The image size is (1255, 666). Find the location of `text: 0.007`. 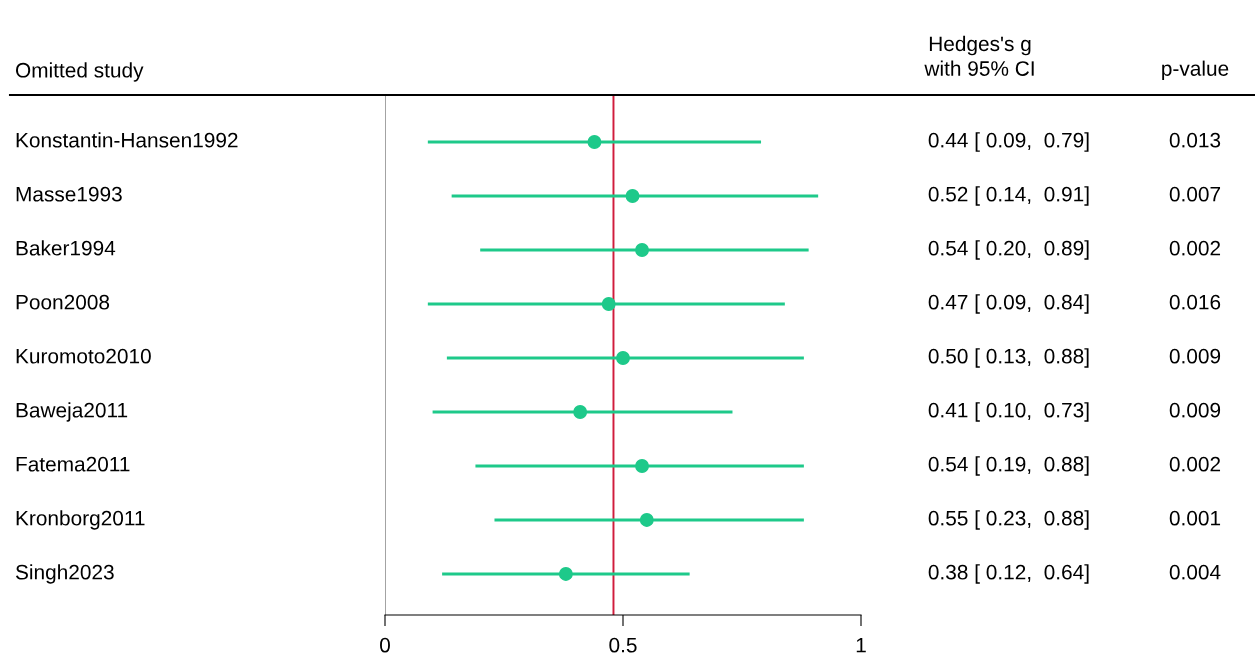

text: 0.007 is located at coordinates (1195, 194).